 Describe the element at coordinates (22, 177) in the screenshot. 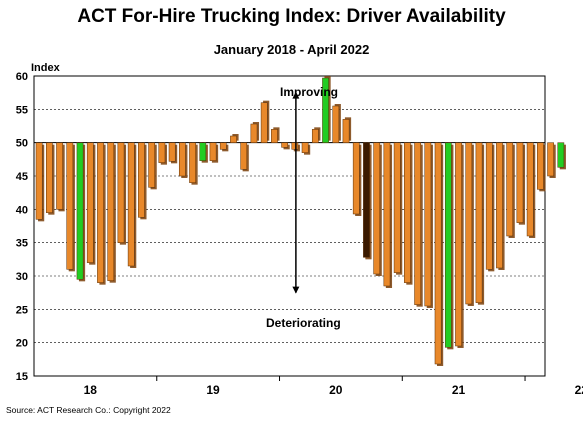

I see `y-tick-label: 45` at that location.